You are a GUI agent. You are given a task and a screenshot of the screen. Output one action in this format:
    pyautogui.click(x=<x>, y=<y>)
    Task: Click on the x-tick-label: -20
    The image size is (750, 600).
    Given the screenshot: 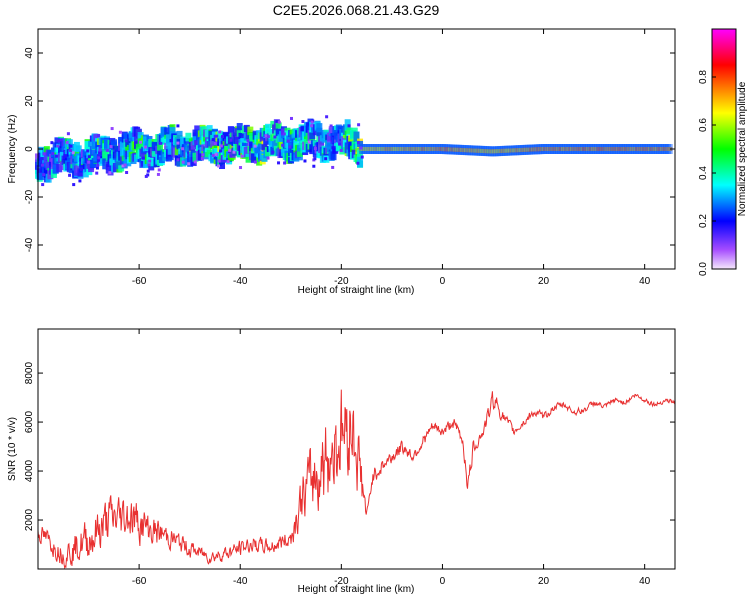 What is the action you would take?
    pyautogui.click(x=341, y=281)
    